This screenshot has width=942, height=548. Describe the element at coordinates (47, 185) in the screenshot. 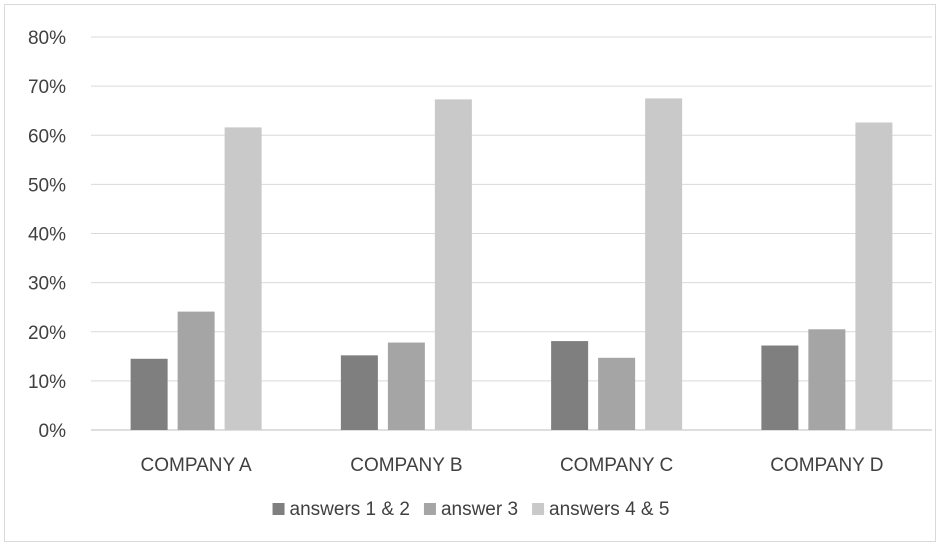

I see `y-tick-label: 50%` at that location.